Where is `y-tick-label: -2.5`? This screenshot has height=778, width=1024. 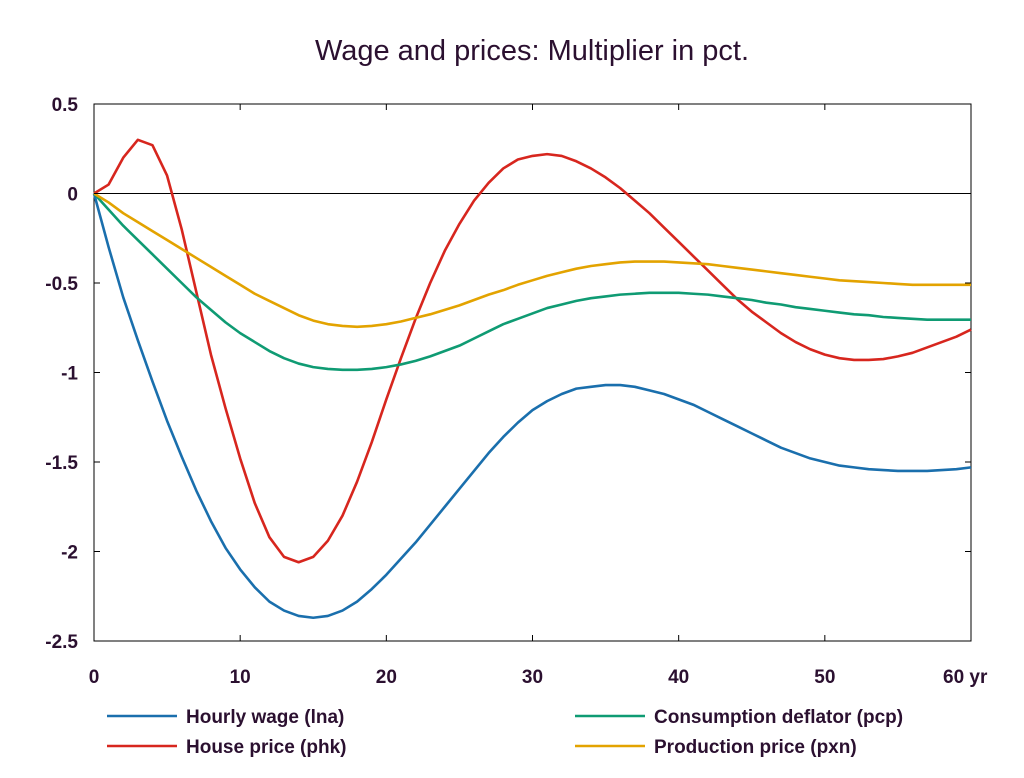 y-tick-label: -2.5 is located at coordinates (61, 642).